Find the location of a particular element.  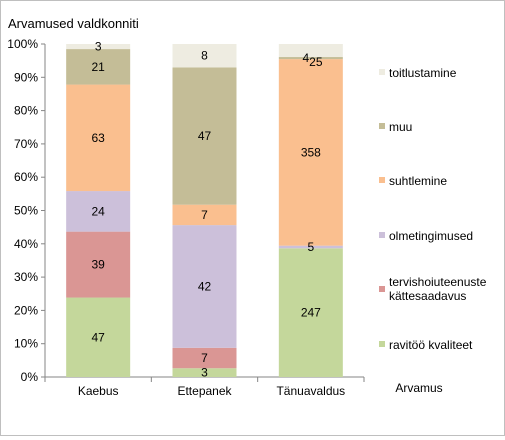

data-label: 63 is located at coordinates (98, 138).